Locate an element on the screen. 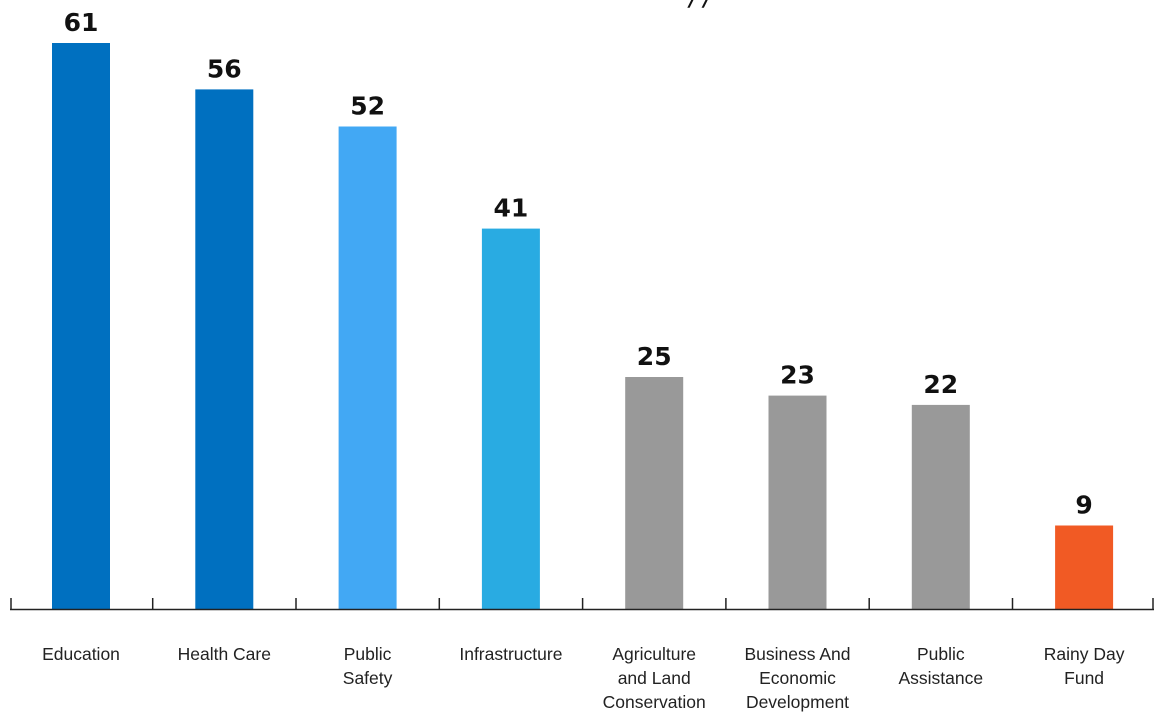 Image resolution: width=1154 pixels, height=719 pixels. value-label-1: 56 is located at coordinates (224, 68).